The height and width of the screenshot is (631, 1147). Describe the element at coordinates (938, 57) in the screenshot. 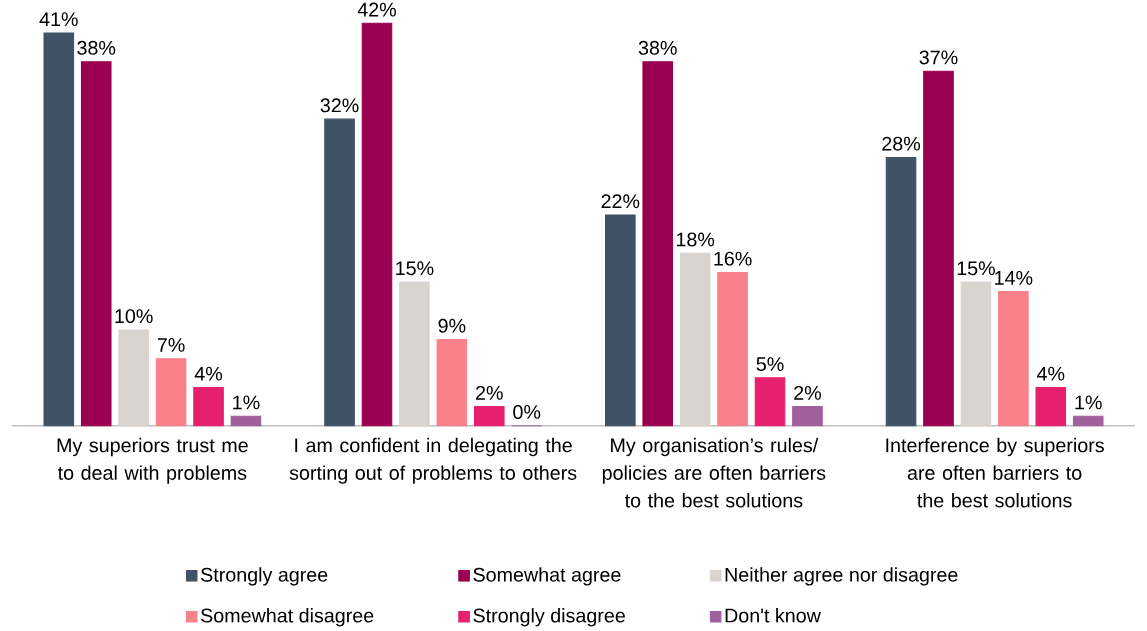

I see `data-label: 37%` at that location.